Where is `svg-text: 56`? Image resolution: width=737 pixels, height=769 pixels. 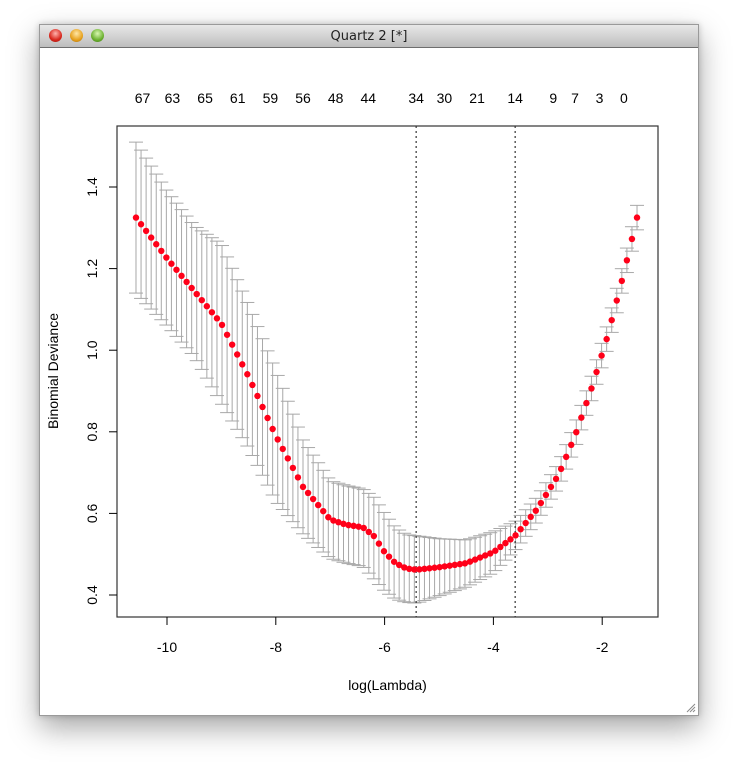 svg-text: 56 is located at coordinates (303, 98).